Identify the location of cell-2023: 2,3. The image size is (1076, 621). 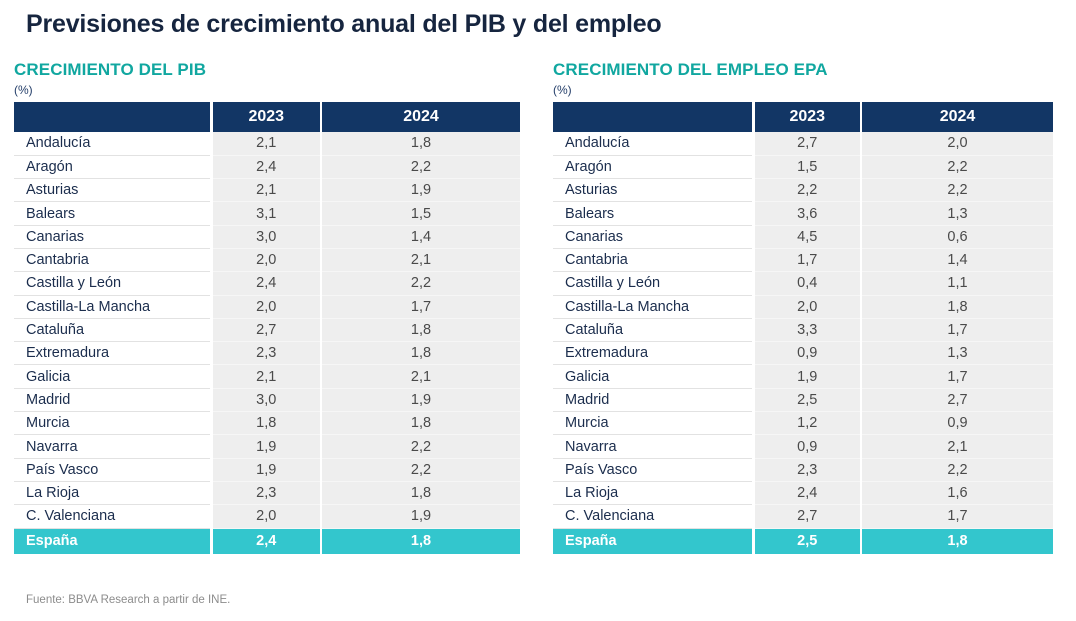
(807, 470).